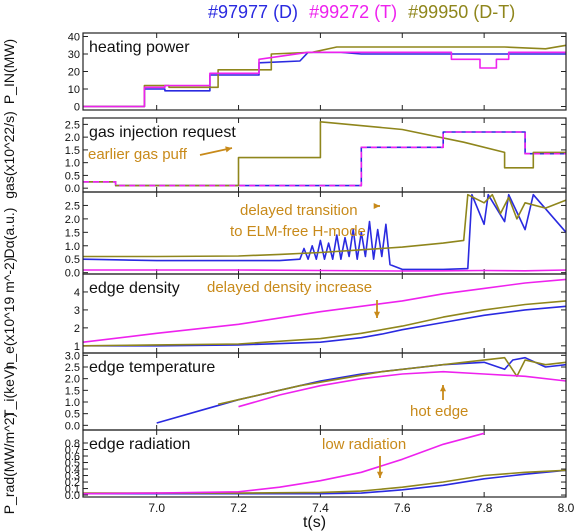 This screenshot has height=532, width=575. Describe the element at coordinates (566, 508) in the screenshot. I see `x-tick-label: 8.0` at that location.